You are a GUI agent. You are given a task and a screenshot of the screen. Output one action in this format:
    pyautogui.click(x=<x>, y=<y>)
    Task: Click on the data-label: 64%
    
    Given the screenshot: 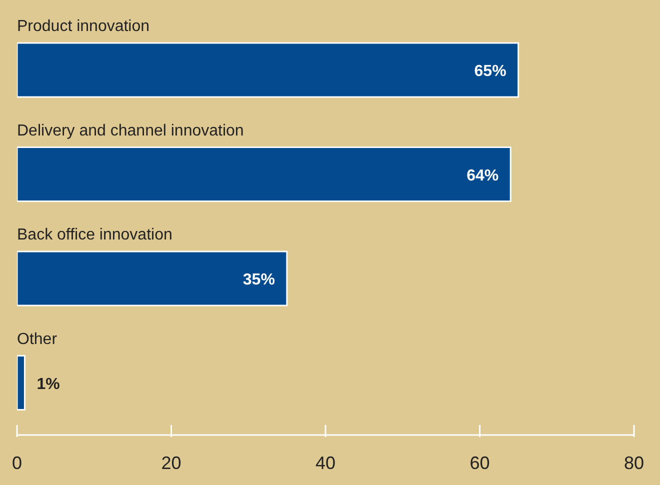 What is the action you would take?
    pyautogui.click(x=482, y=175)
    